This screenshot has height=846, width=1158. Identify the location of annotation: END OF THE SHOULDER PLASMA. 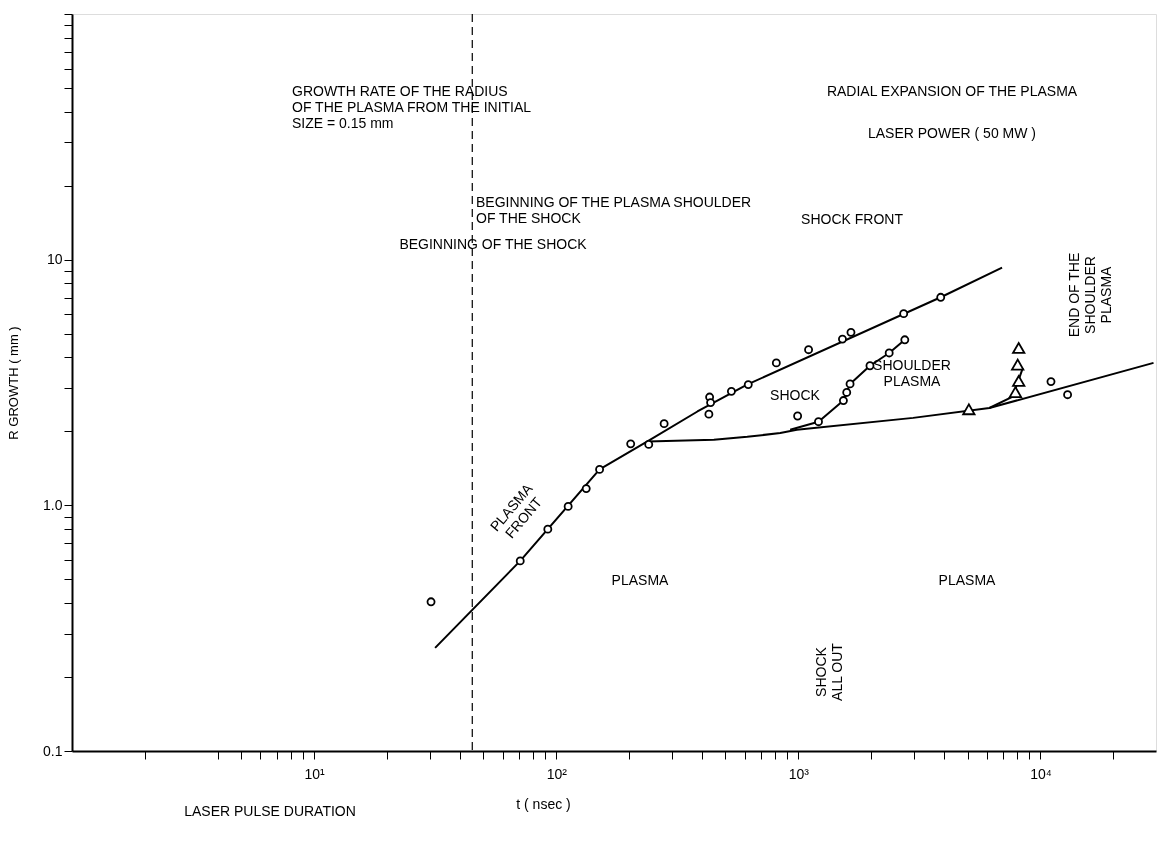
(1090, 295).